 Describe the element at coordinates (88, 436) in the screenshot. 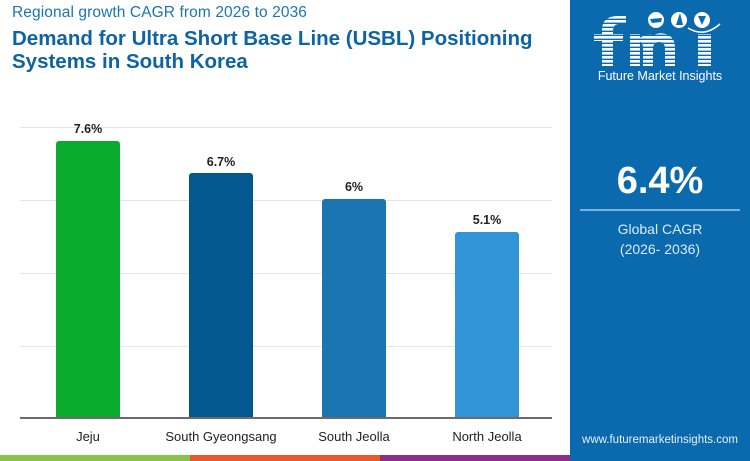

I see `x-tick-label: Jeju` at that location.